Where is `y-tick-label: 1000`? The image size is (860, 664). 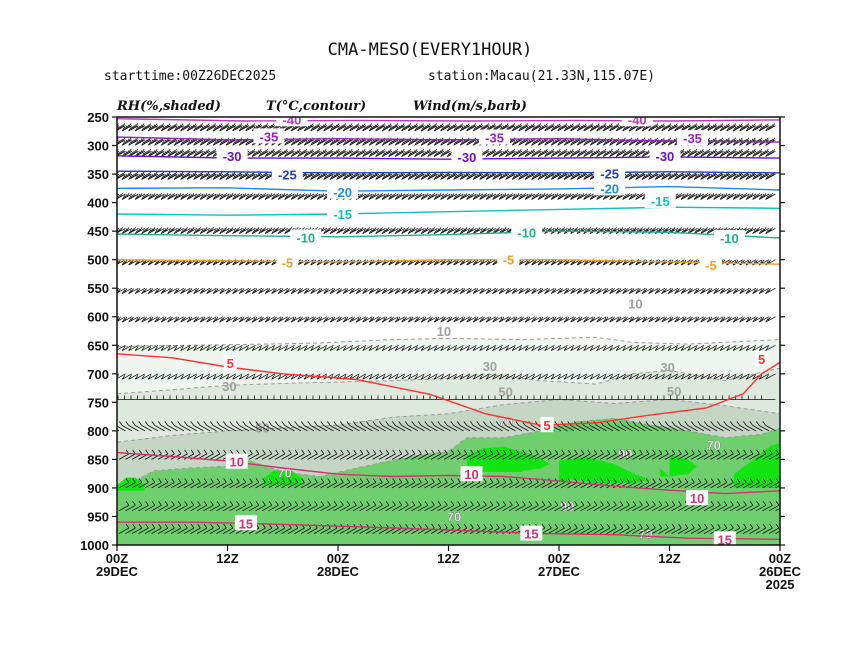
y-tick-label: 1000 is located at coordinates (94, 545).